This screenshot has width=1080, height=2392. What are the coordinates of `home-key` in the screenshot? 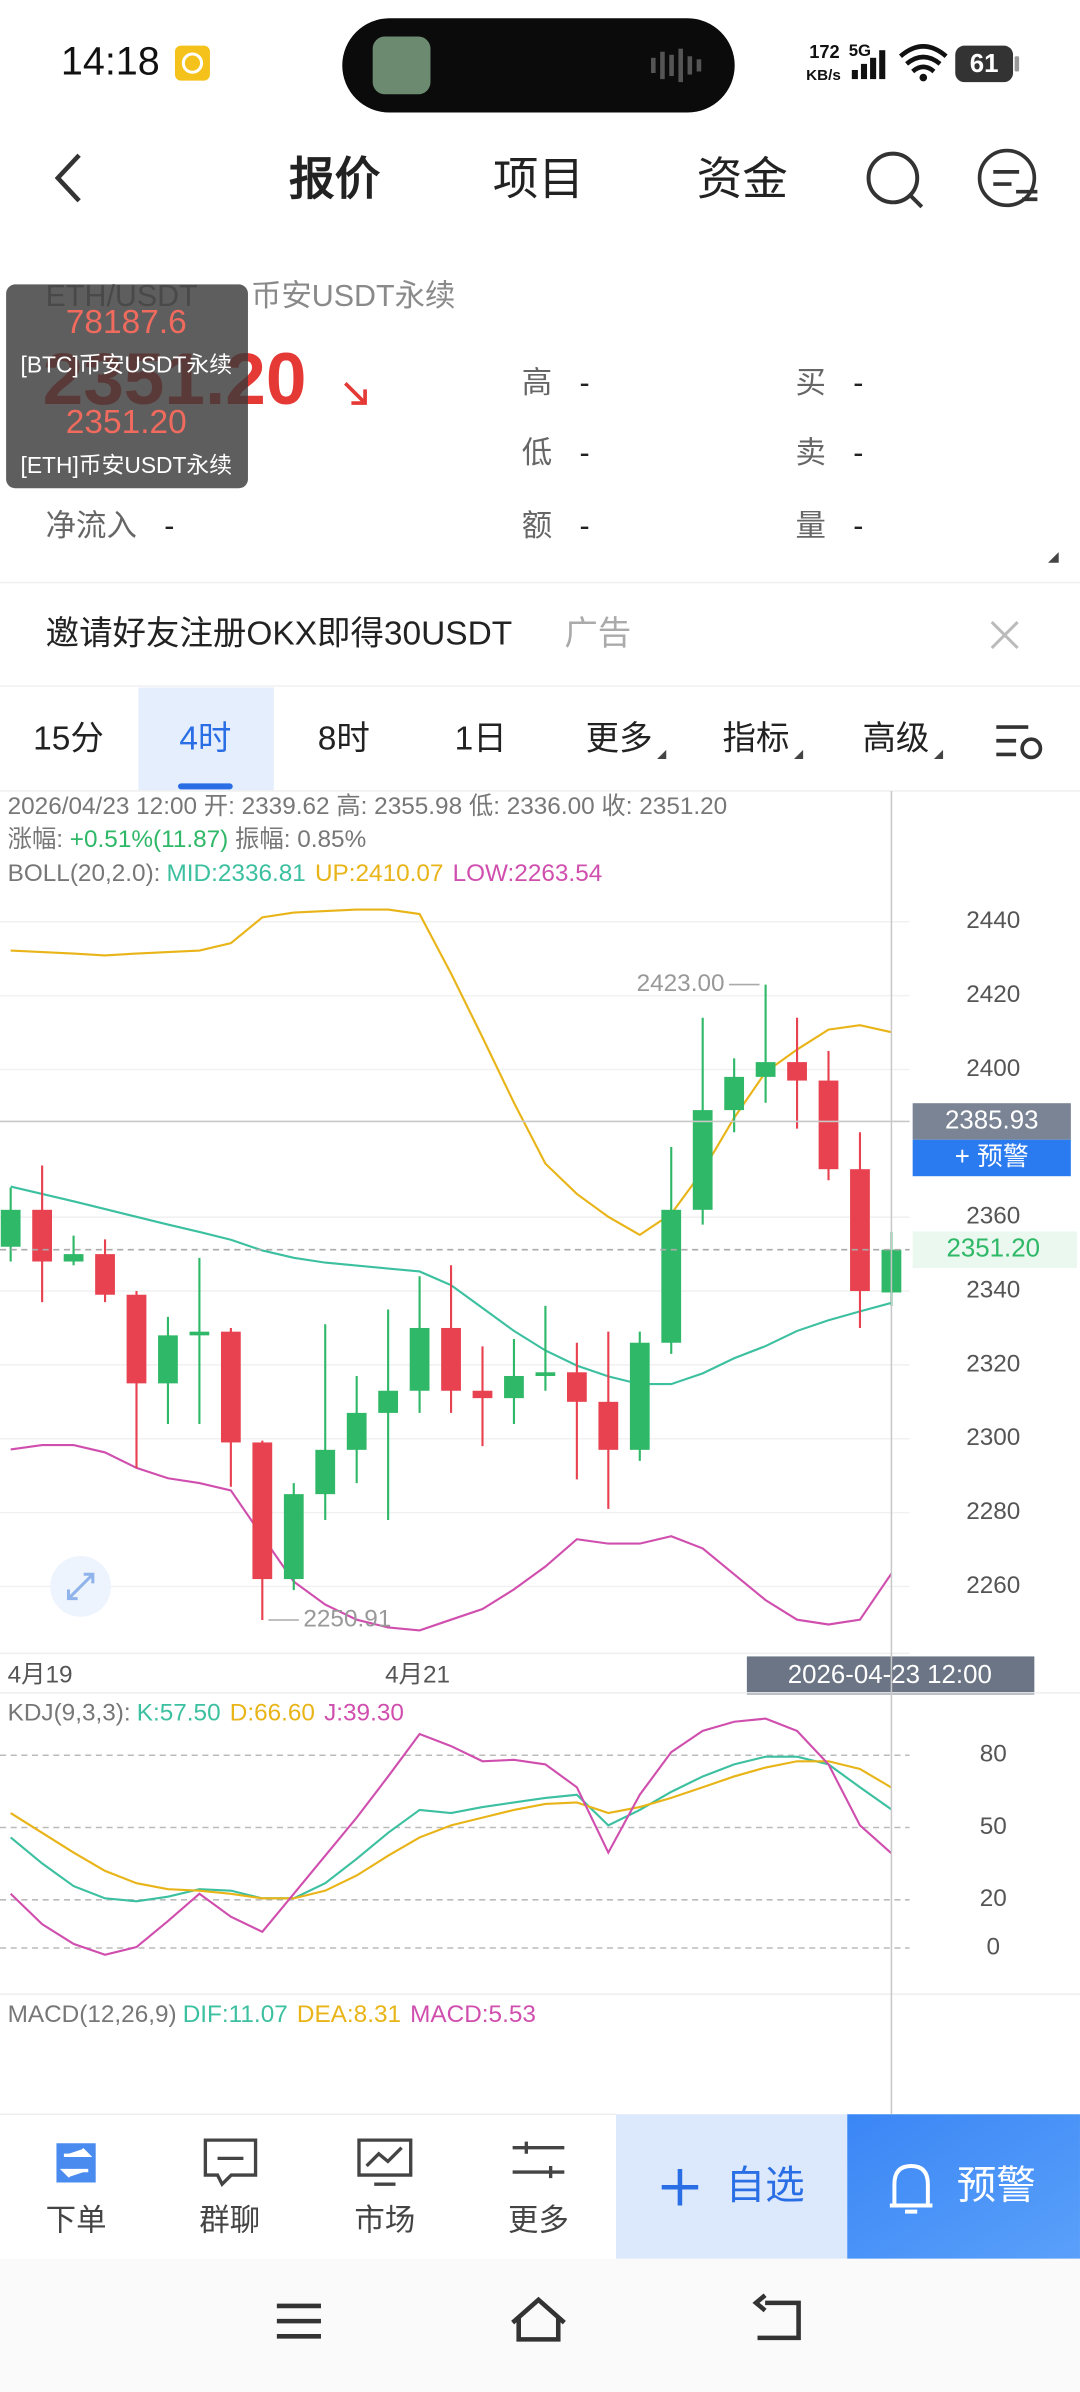 It's located at (538, 2319).